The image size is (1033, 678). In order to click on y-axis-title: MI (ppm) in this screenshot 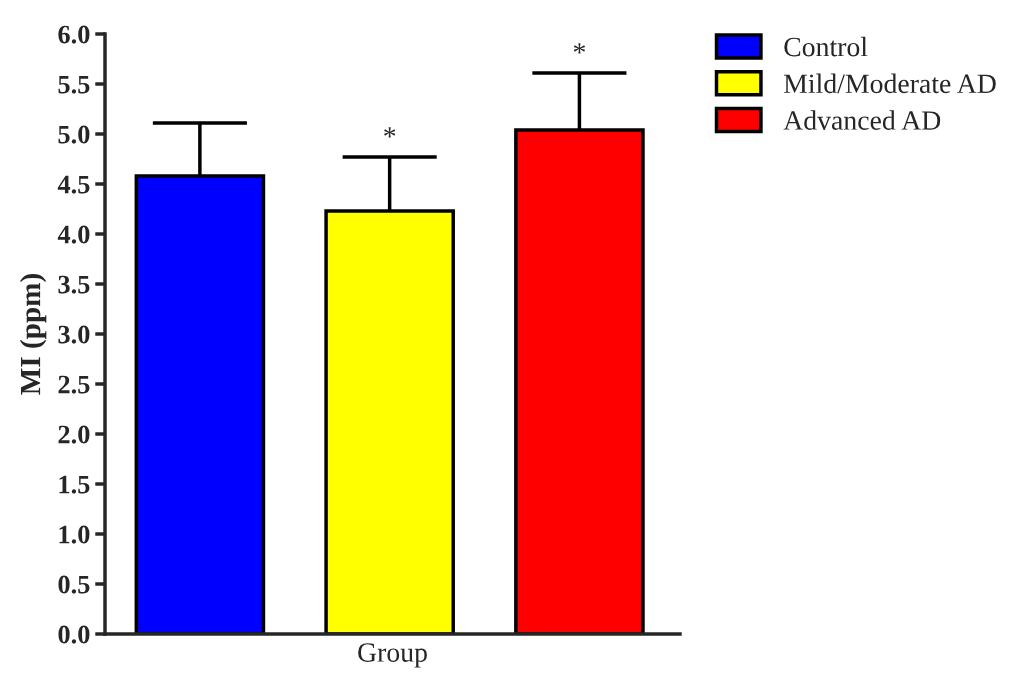, I will do `click(33, 334)`.